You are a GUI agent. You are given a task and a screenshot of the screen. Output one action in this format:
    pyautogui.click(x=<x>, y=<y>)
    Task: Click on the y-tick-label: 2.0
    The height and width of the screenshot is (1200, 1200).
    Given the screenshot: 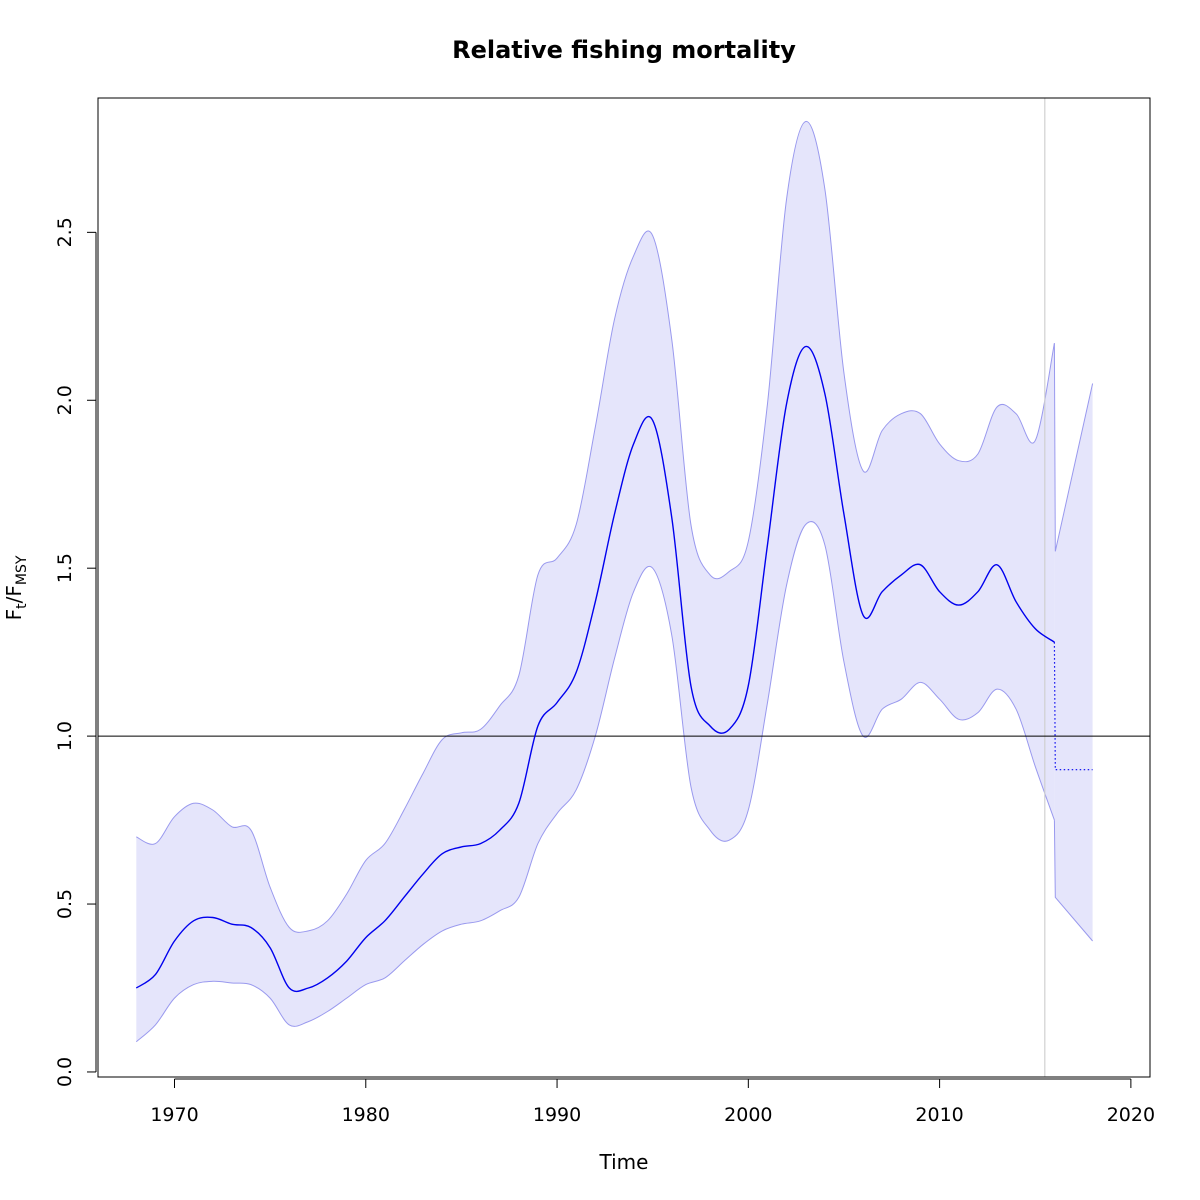 What is the action you would take?
    pyautogui.click(x=65, y=400)
    